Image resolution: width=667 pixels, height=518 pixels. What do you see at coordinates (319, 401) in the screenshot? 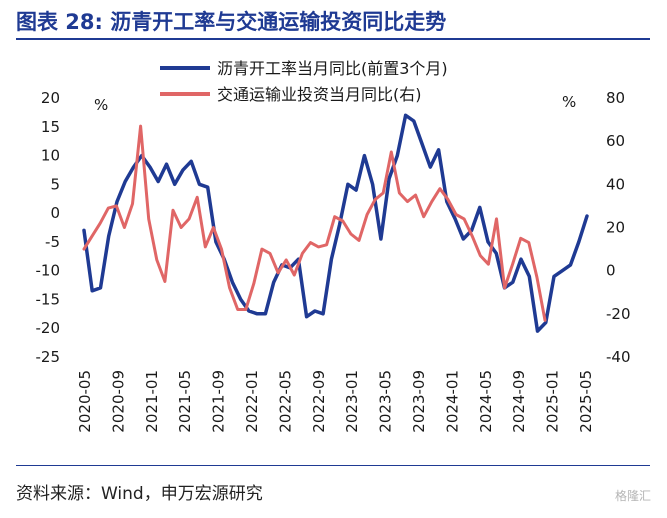
I see `x-tick-label: 2022-09` at bounding box center [319, 401].